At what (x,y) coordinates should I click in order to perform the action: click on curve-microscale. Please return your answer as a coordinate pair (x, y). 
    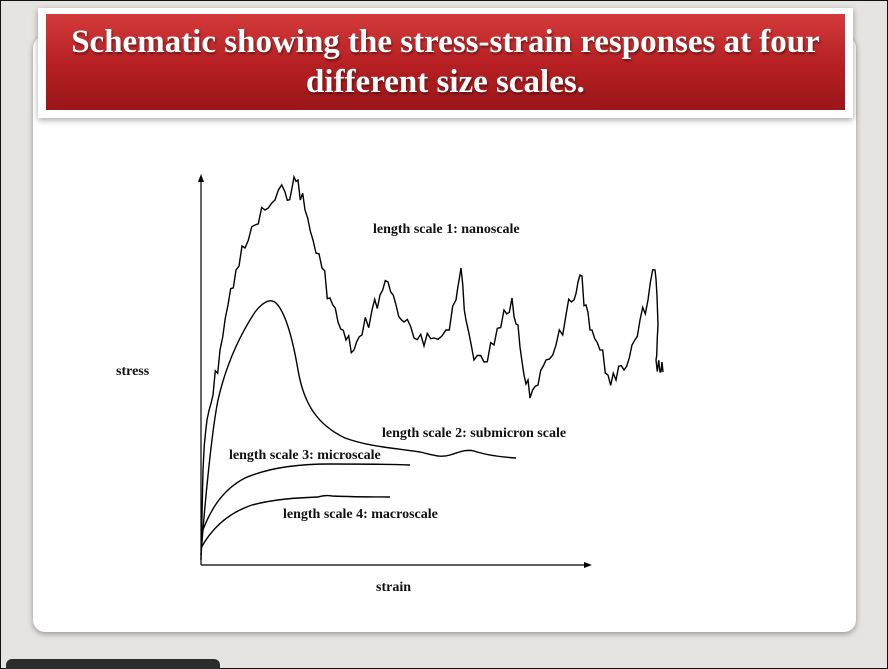
    Looking at the image, I should click on (305, 499).